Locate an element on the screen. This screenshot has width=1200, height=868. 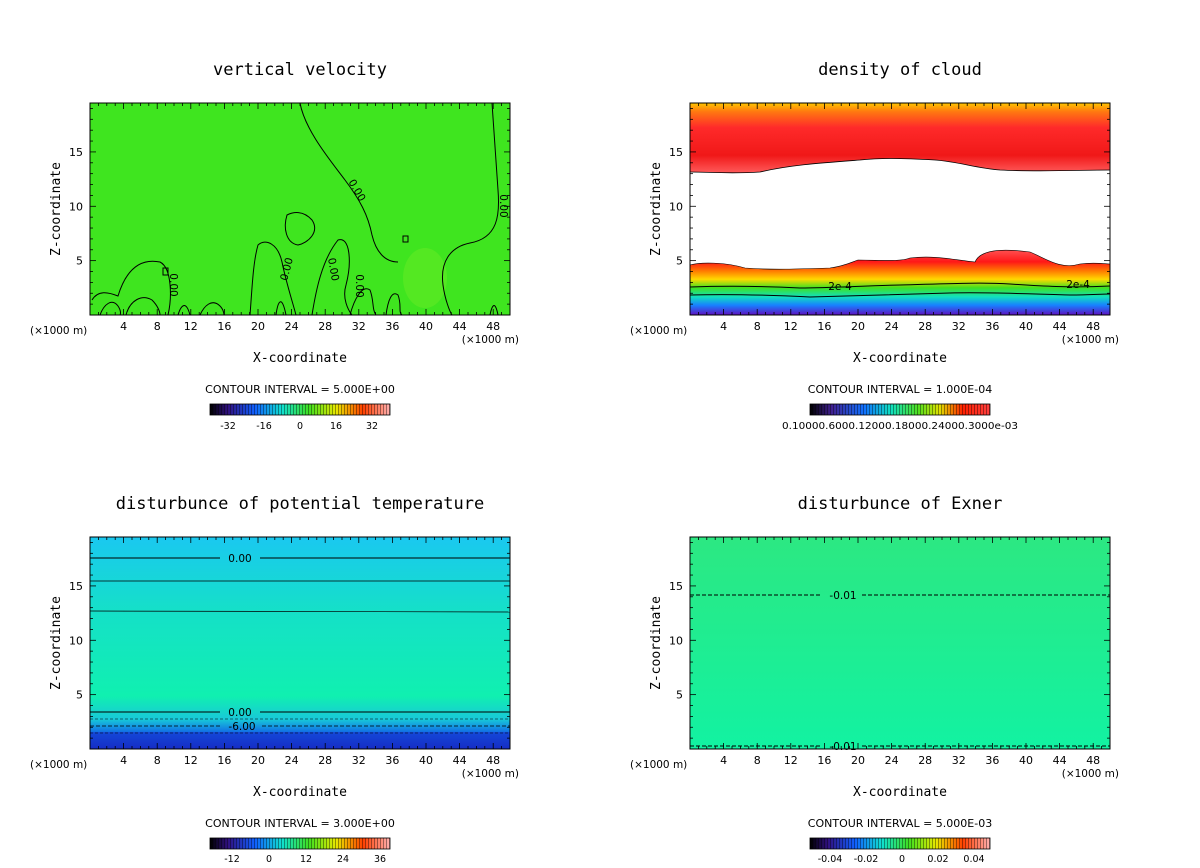
temperature-contours is located at coordinates (300, 645).